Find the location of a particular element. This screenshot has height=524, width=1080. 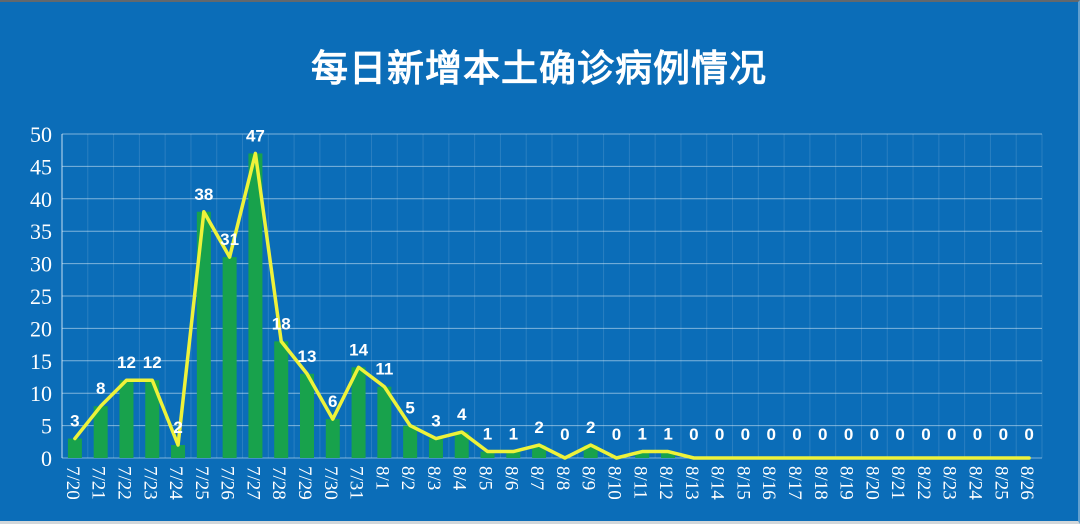

x-tick-label: 8/1 is located at coordinates (381, 478).